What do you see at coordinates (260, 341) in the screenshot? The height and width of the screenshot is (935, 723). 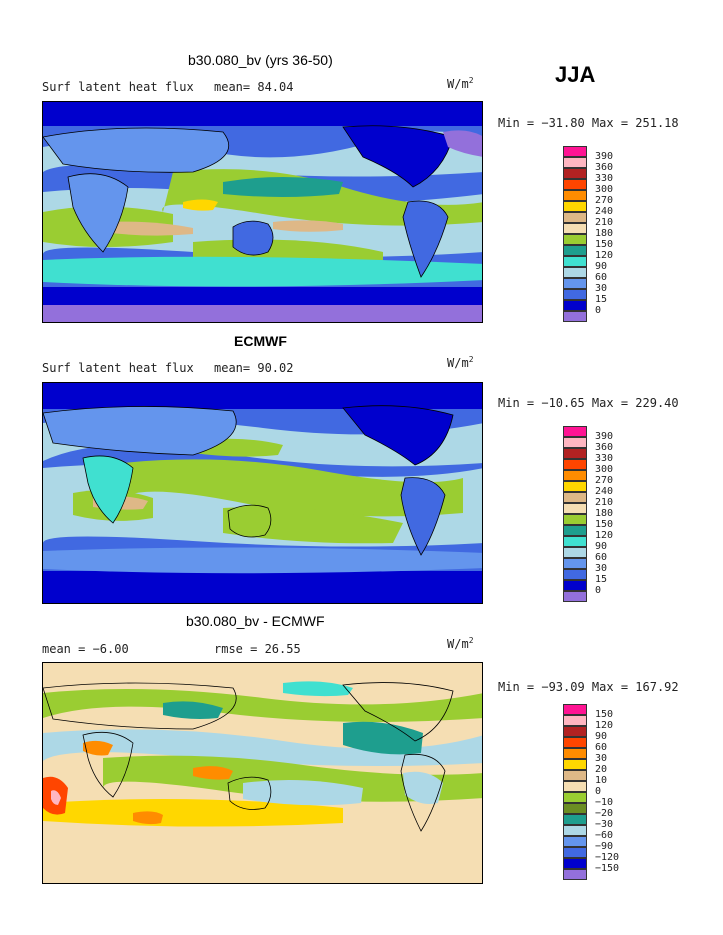 I see `panel-2-title: ECMWF` at bounding box center [260, 341].